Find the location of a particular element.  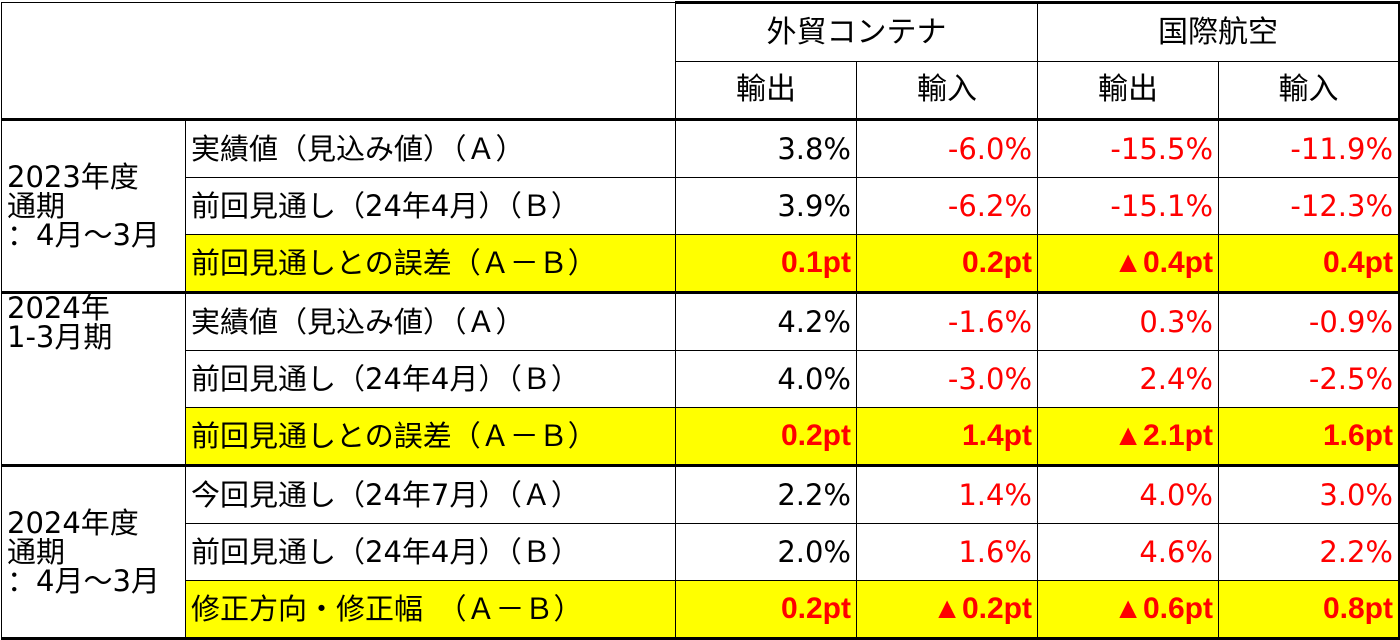

value-cell: 4.2% is located at coordinates (766, 321).